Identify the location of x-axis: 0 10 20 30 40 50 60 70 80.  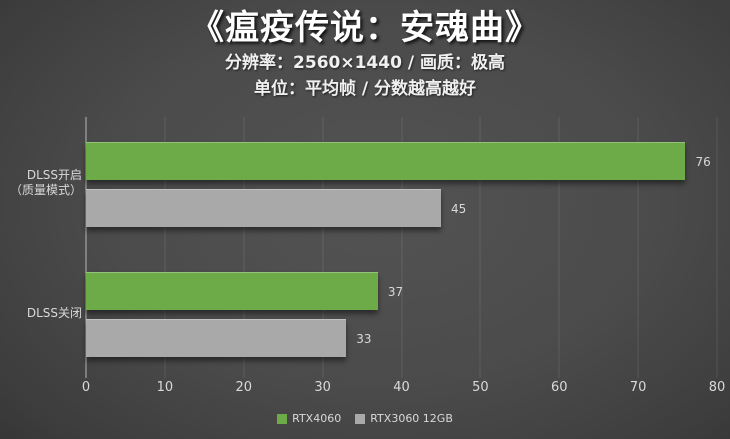
(403, 388).